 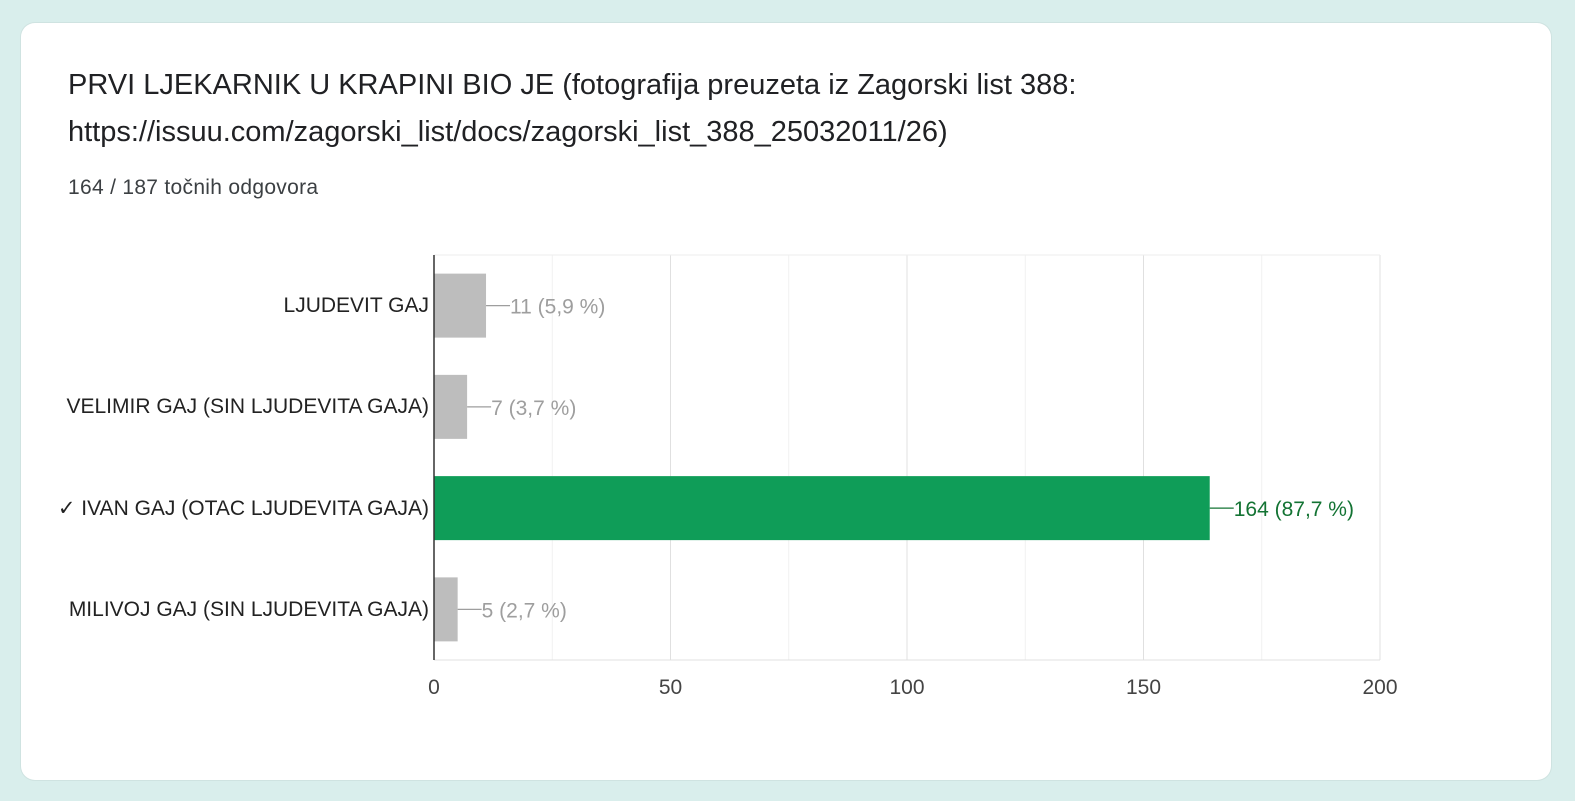 I want to click on data-label: 164 (87,7 %), so click(x=1294, y=509).